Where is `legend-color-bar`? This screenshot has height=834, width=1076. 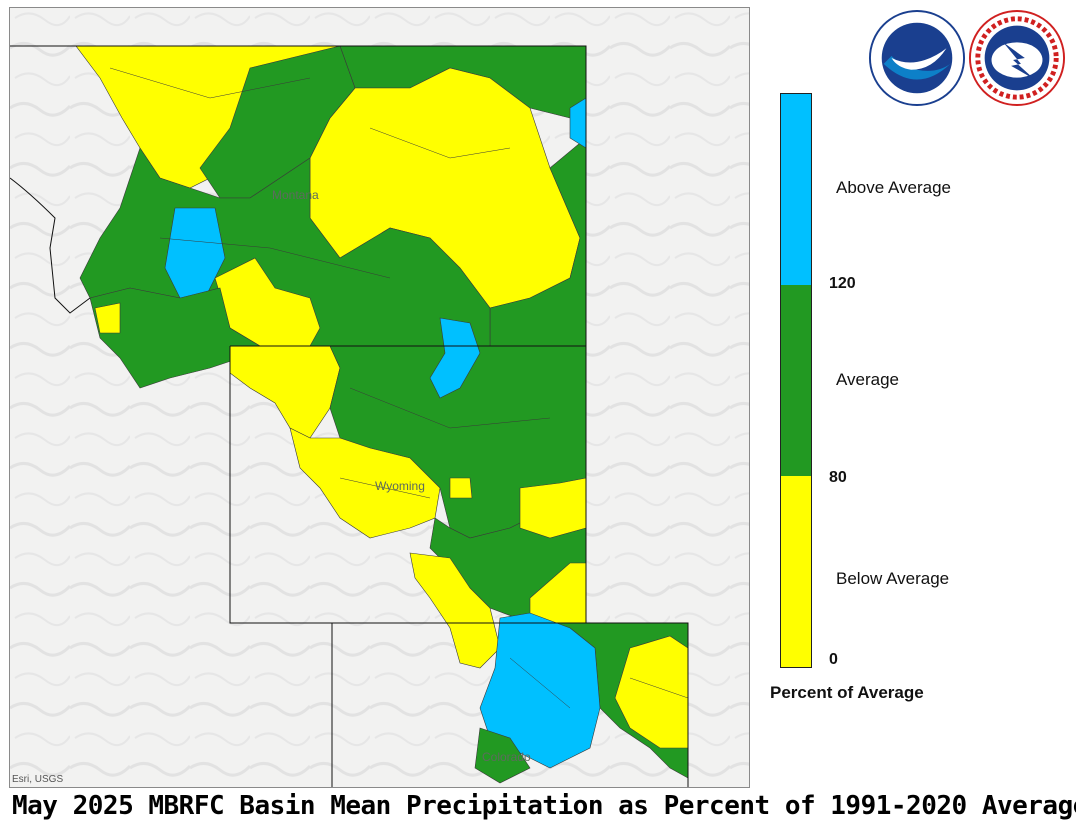 legend-color-bar is located at coordinates (796, 380).